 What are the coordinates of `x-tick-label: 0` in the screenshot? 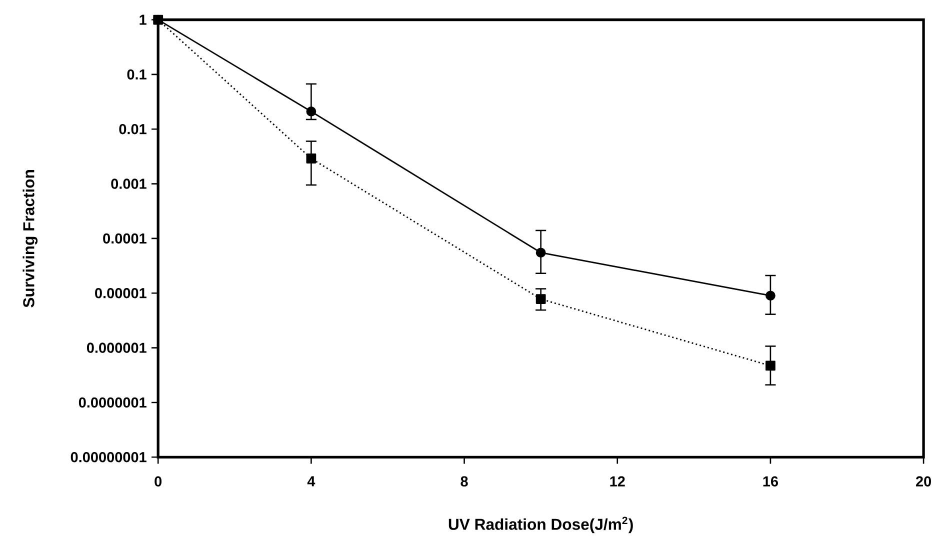 It's located at (158, 481).